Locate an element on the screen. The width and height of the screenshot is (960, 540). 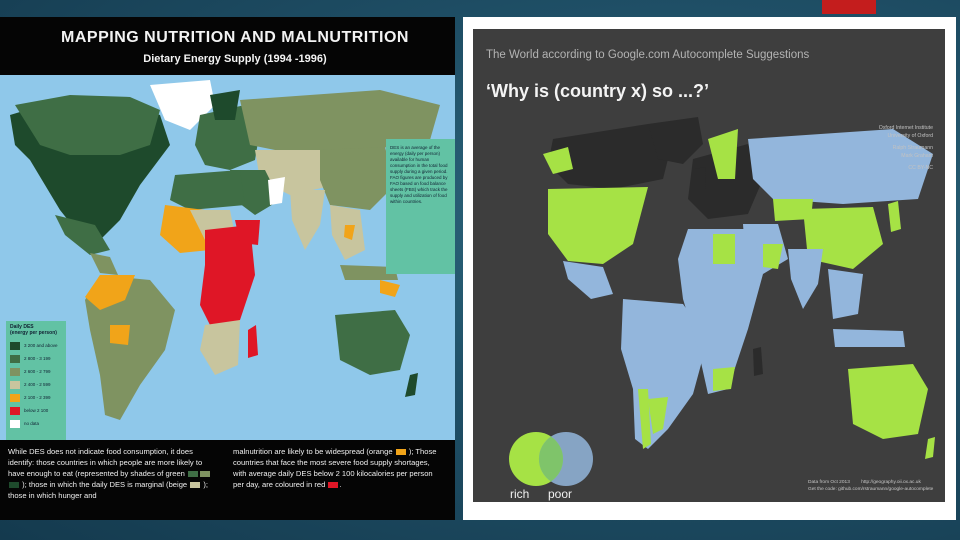
map-region-afghanistan is located at coordinates (276, 191).